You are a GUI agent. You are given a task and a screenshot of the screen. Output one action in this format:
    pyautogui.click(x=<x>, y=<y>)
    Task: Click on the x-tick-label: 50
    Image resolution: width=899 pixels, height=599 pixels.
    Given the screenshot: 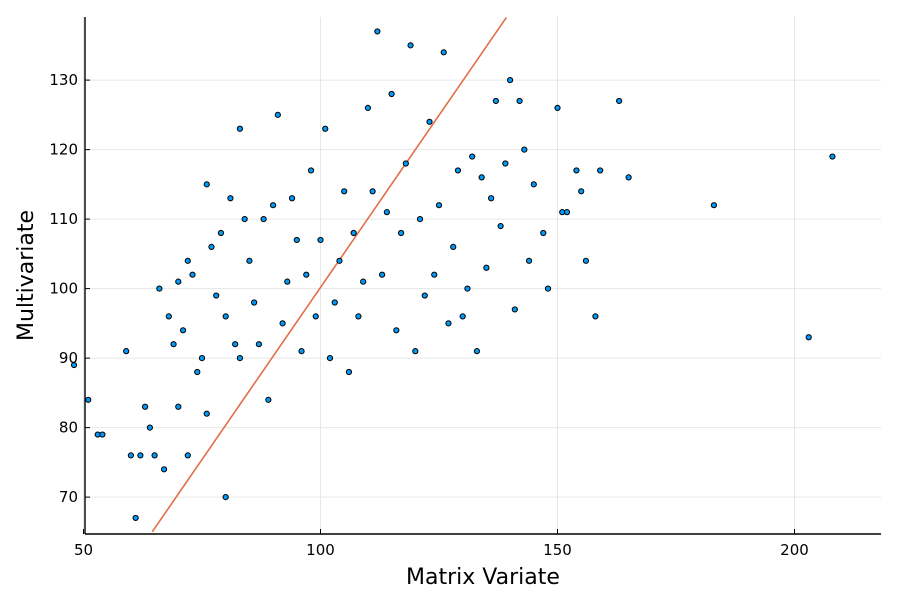 What is the action you would take?
    pyautogui.click(x=83, y=550)
    